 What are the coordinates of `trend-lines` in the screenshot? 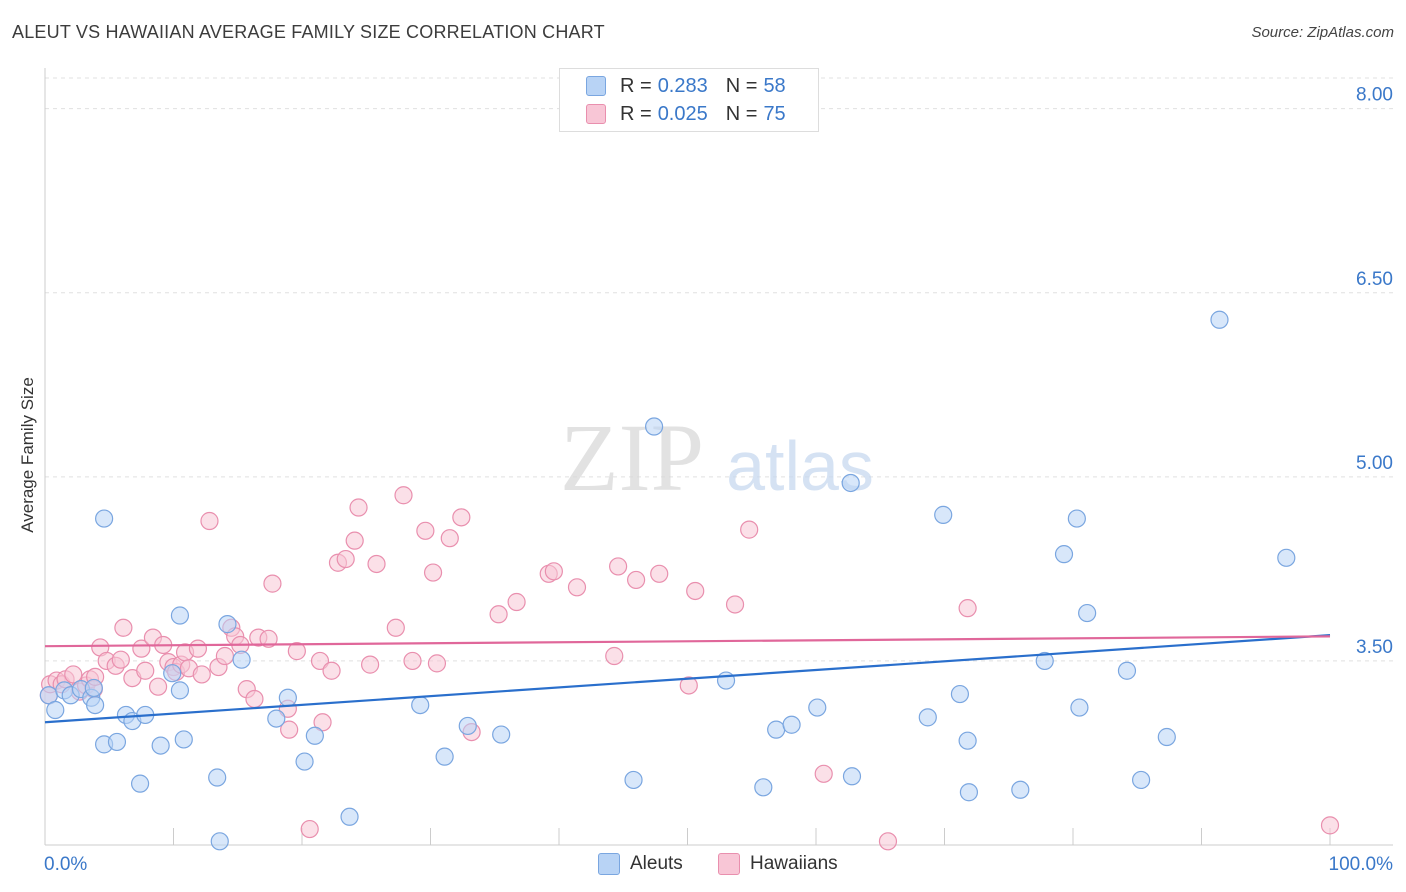 It's located at (687, 679).